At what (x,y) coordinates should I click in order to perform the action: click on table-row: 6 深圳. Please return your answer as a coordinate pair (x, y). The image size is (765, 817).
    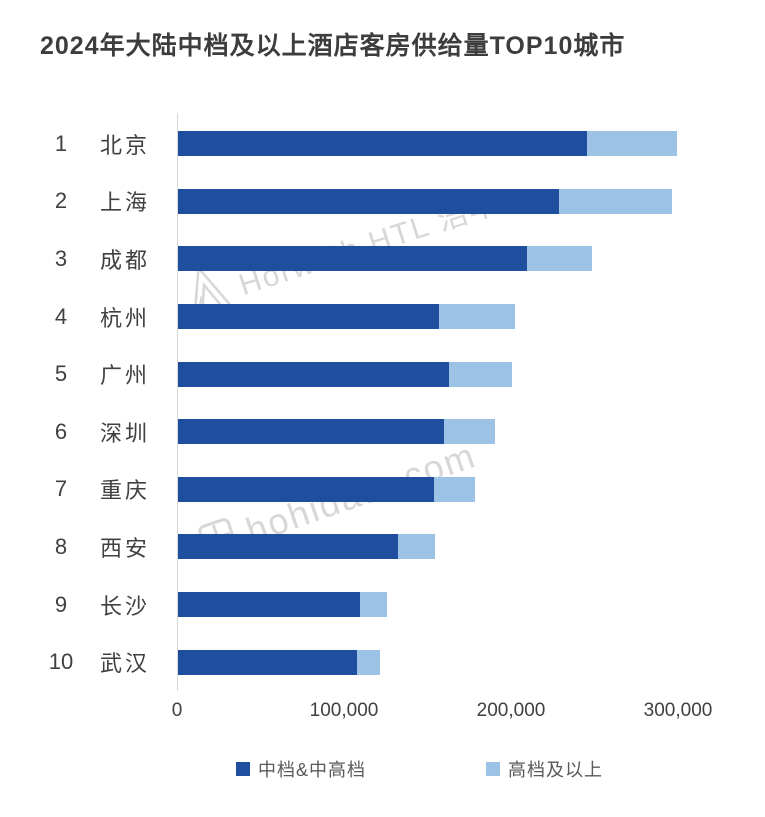
    Looking at the image, I should click on (382, 432).